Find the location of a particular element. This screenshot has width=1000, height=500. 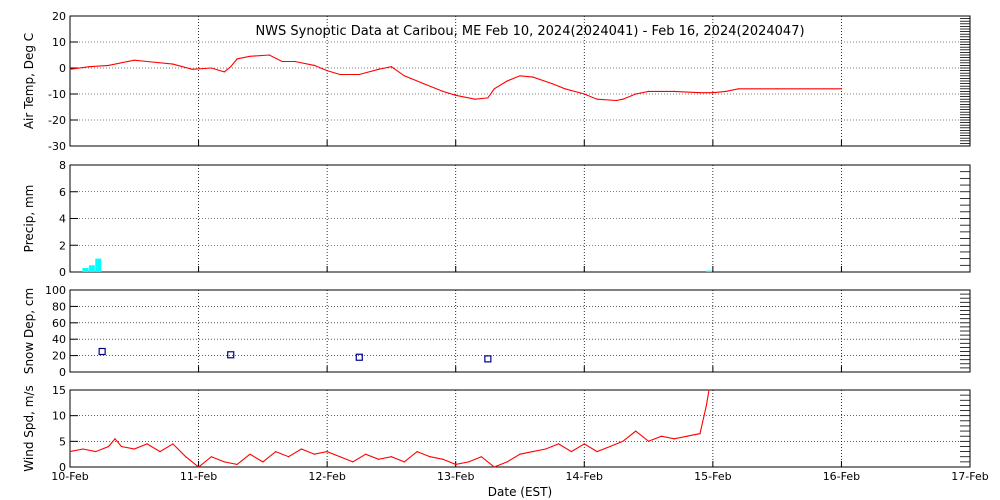

y-tick-label: -30 is located at coordinates (57, 146).